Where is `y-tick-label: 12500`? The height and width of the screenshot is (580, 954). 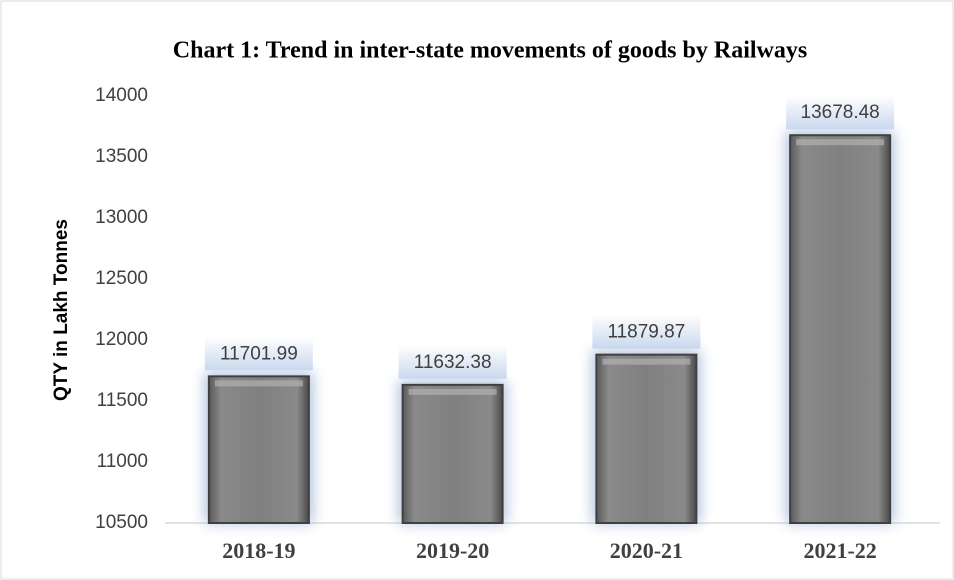
y-tick-label: 12500 is located at coordinates (121, 278).